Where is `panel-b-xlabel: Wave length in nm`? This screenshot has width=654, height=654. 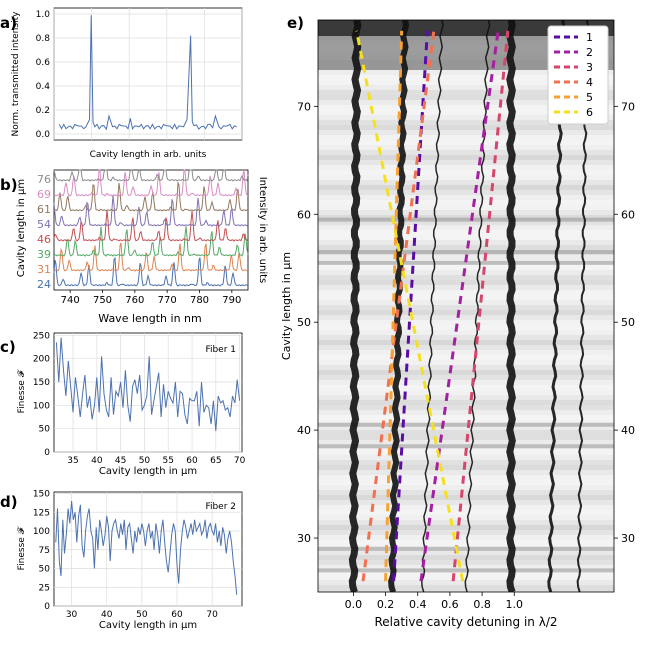
panel-b-xlabel: Wave length in nm is located at coordinates (149, 318).